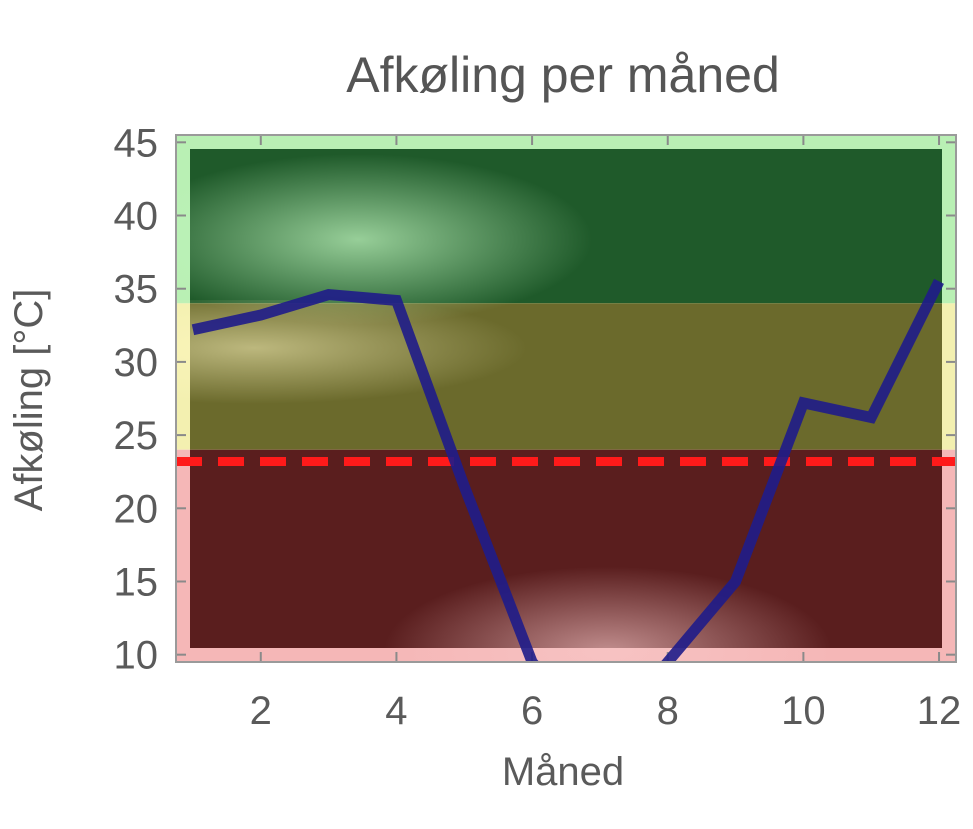 This screenshot has height=829, width=973. I want to click on y-tick-label: 30, so click(136, 363).